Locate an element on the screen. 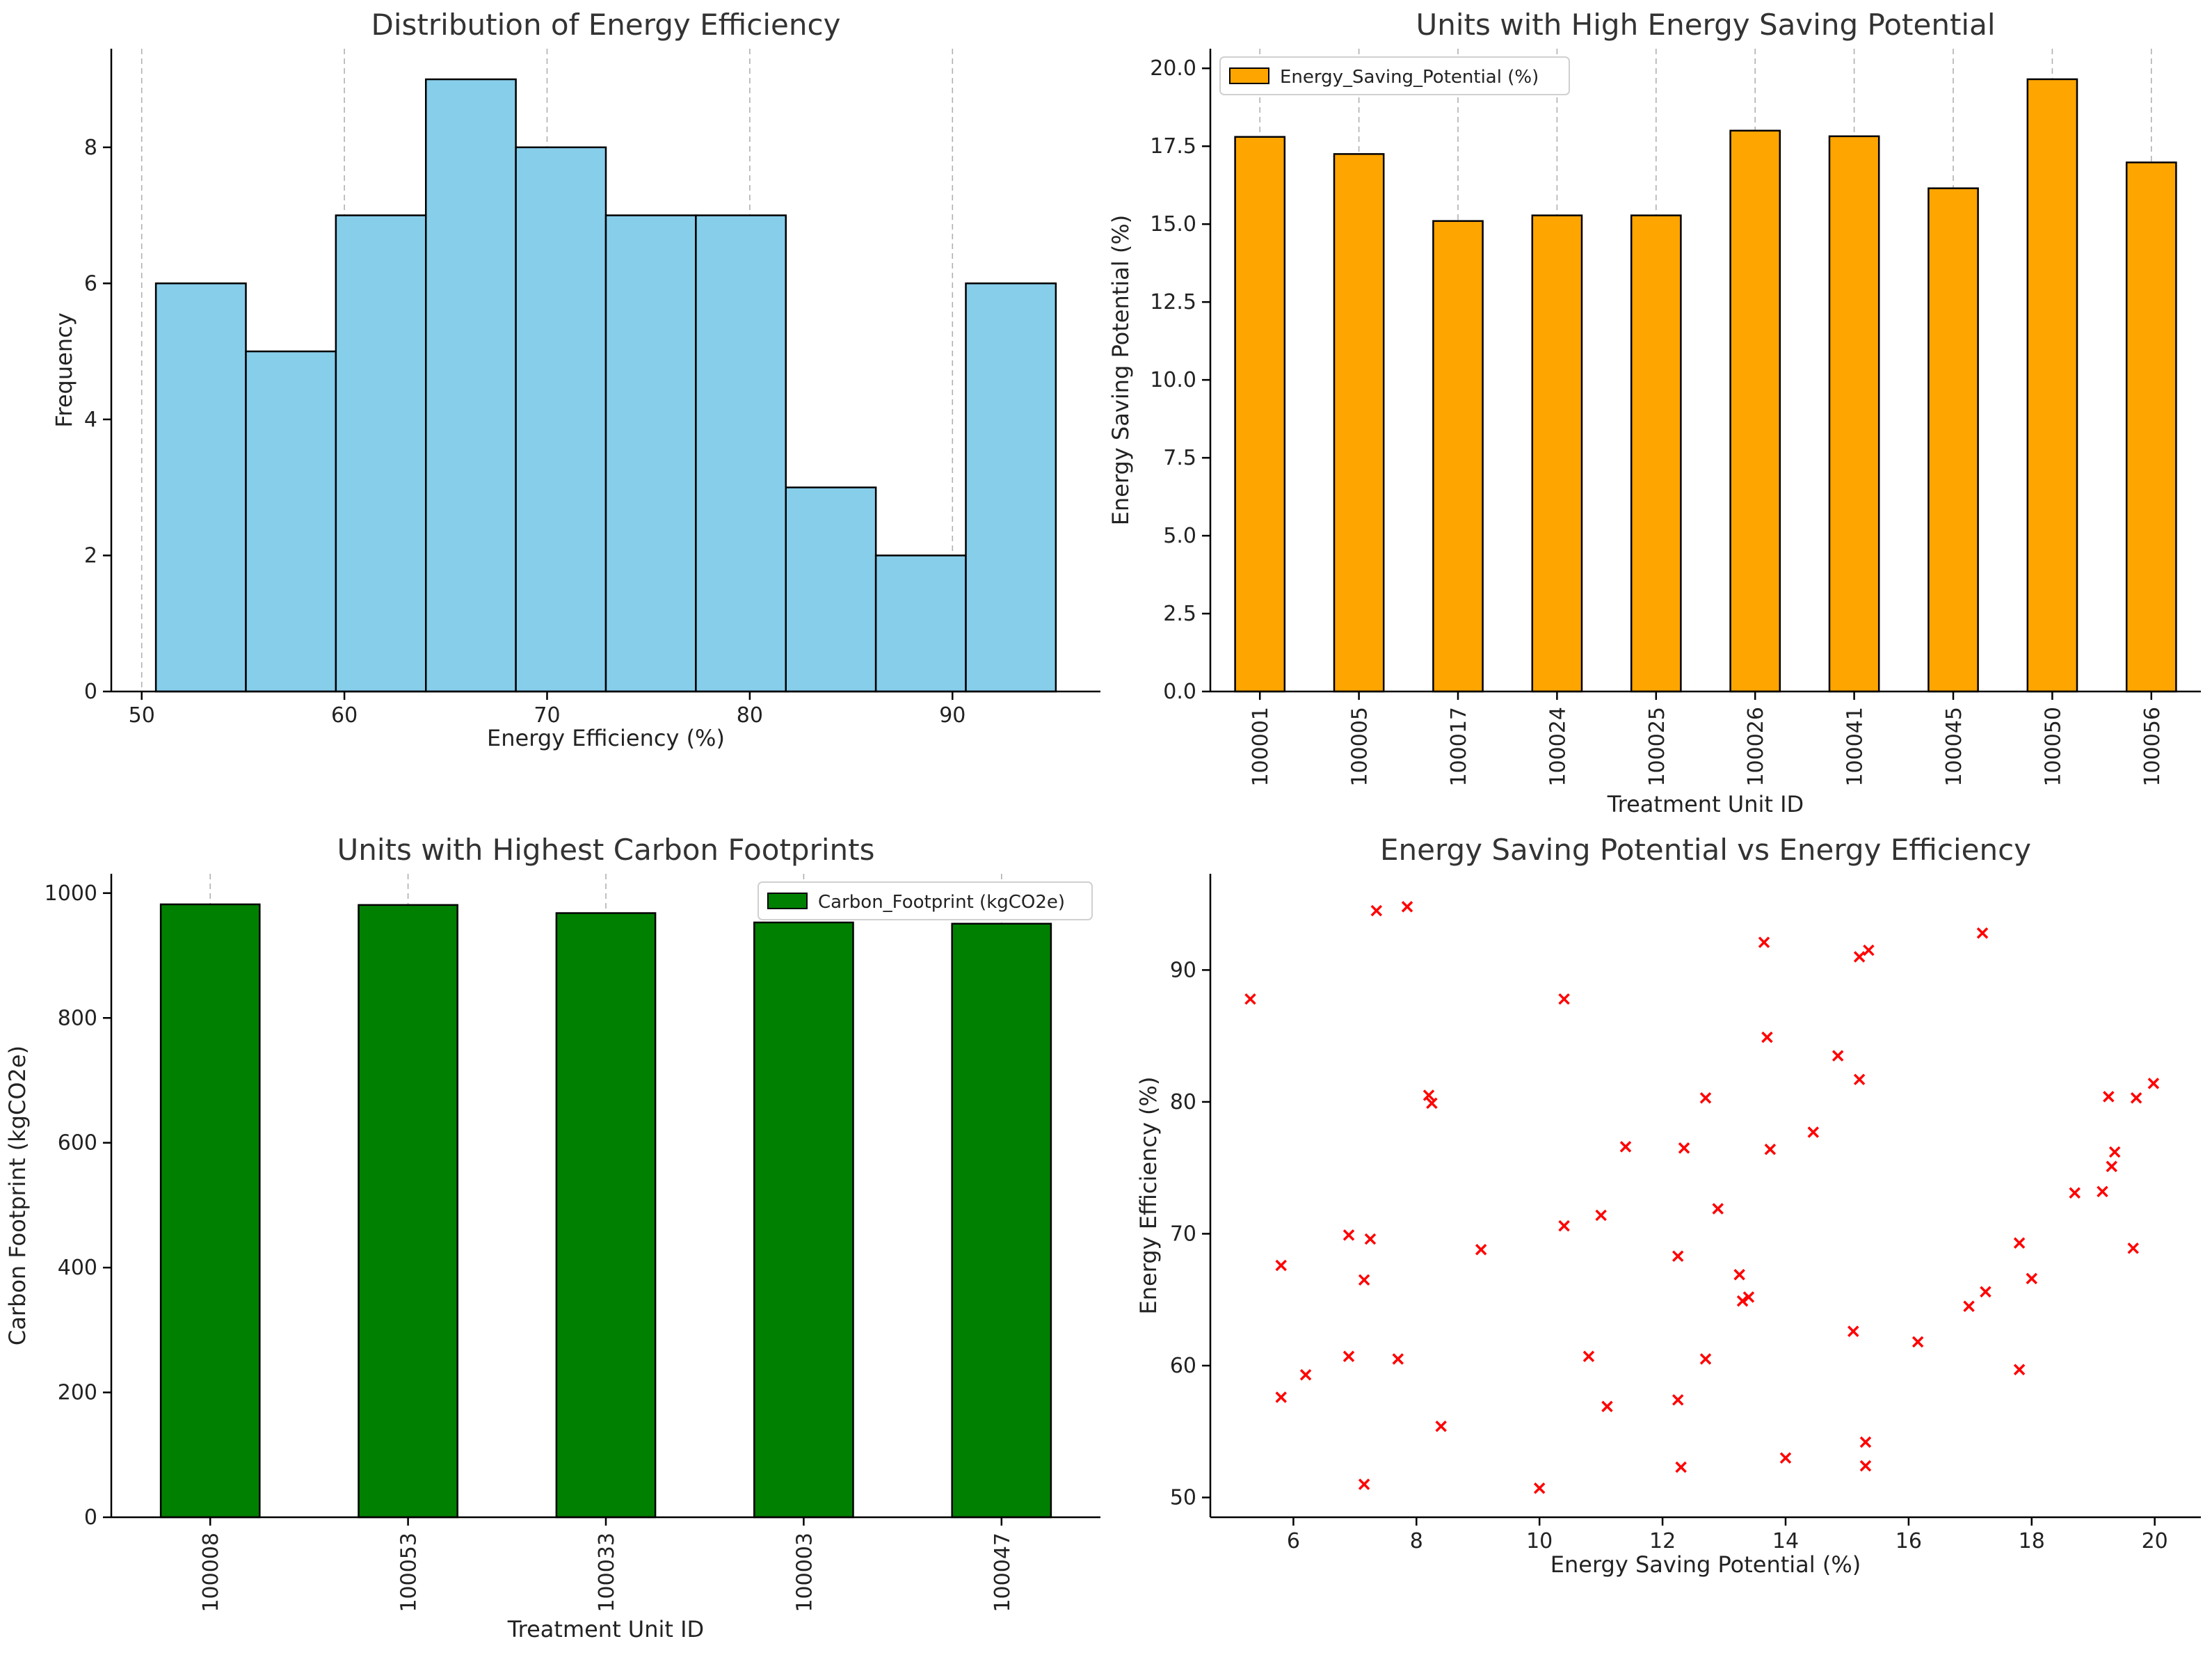 The height and width of the screenshot is (1655, 2212). saving-potential-chart-x-tick-label: 100025 is located at coordinates (1657, 747).